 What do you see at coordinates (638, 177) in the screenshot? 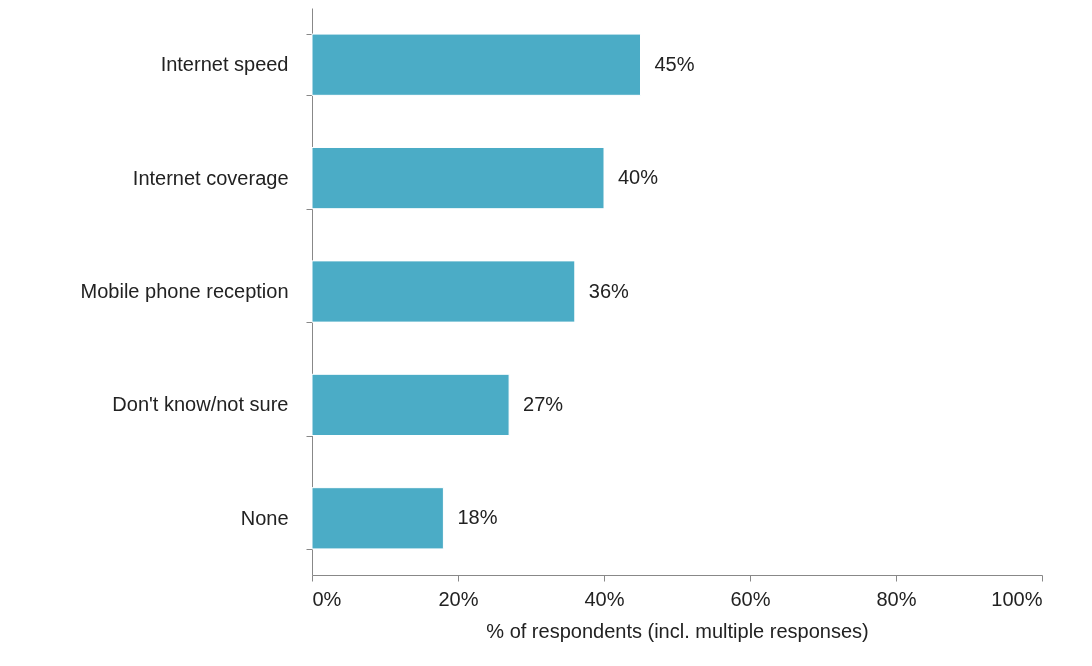
I see `data-label: 40%` at bounding box center [638, 177].